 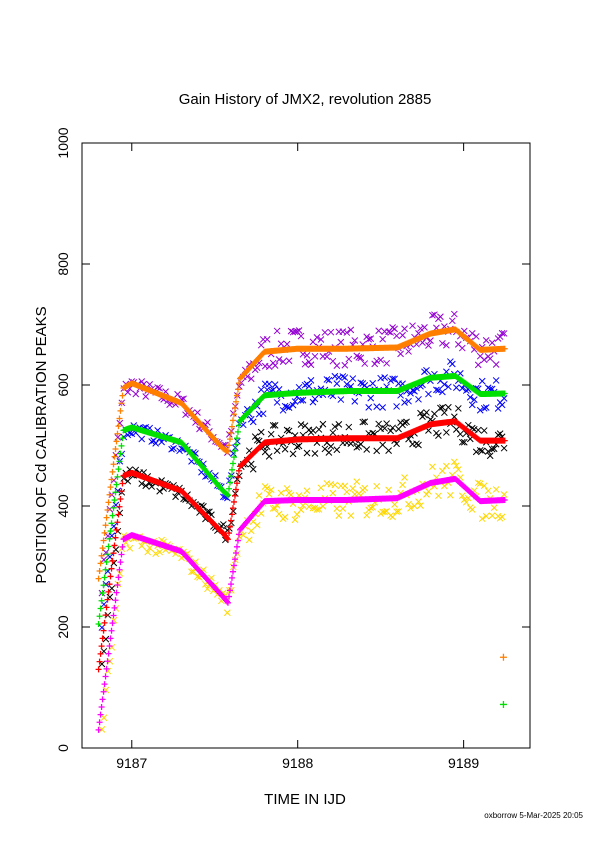 What do you see at coordinates (305, 99) in the screenshot?
I see `chart-title: Gain History of JMX2, revolution 2885` at bounding box center [305, 99].